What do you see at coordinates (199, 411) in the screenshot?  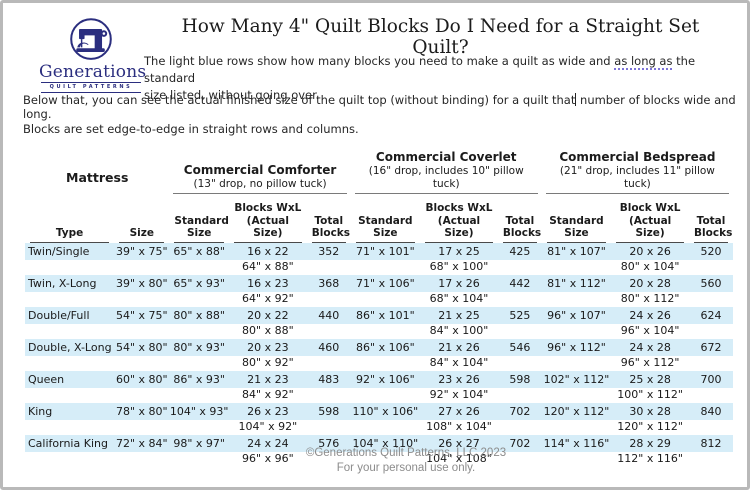 I see `comforter-standard-size-cell: 104" x 93"` at bounding box center [199, 411].